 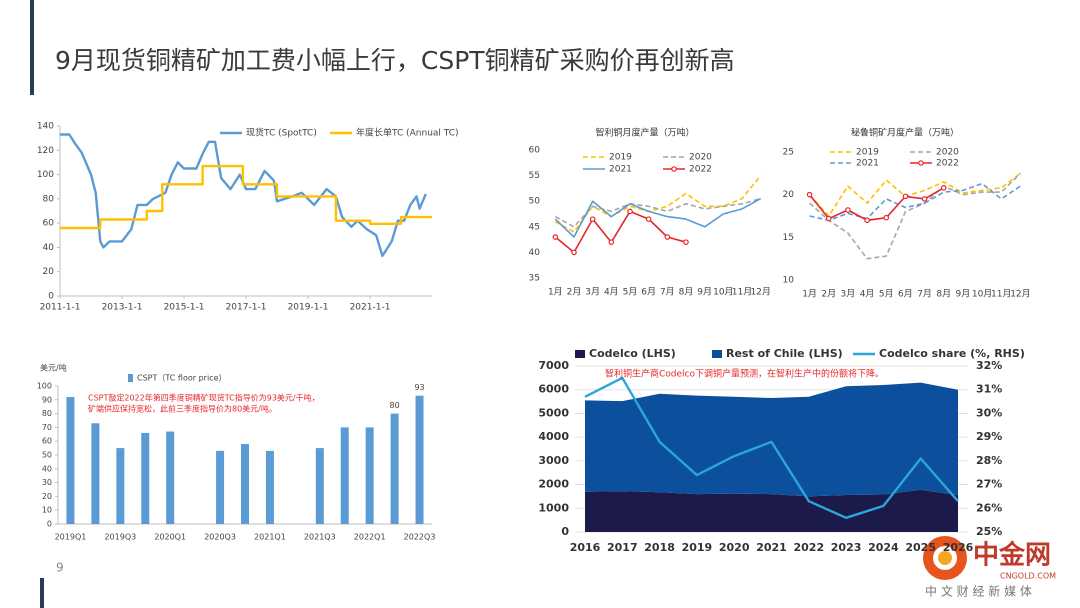 What do you see at coordinates (204, 398) in the screenshot?
I see `annotation: CSPT敲定2022年第四季度铜精矿现货TC指导价为93美元/千吨，` at bounding box center [204, 398].